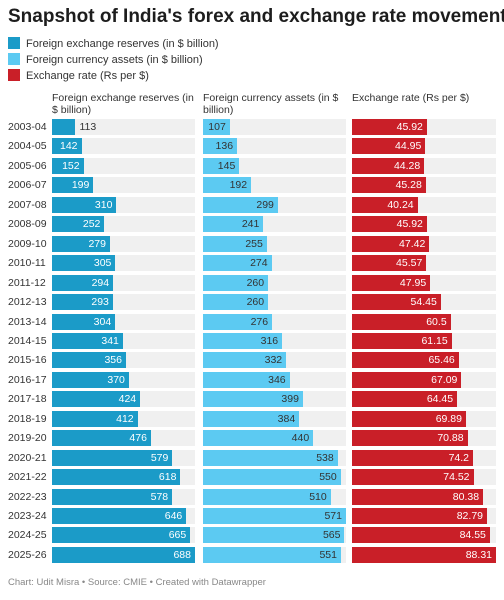  What do you see at coordinates (27, 418) in the screenshot?
I see `category-label: 2018-19` at bounding box center [27, 418].